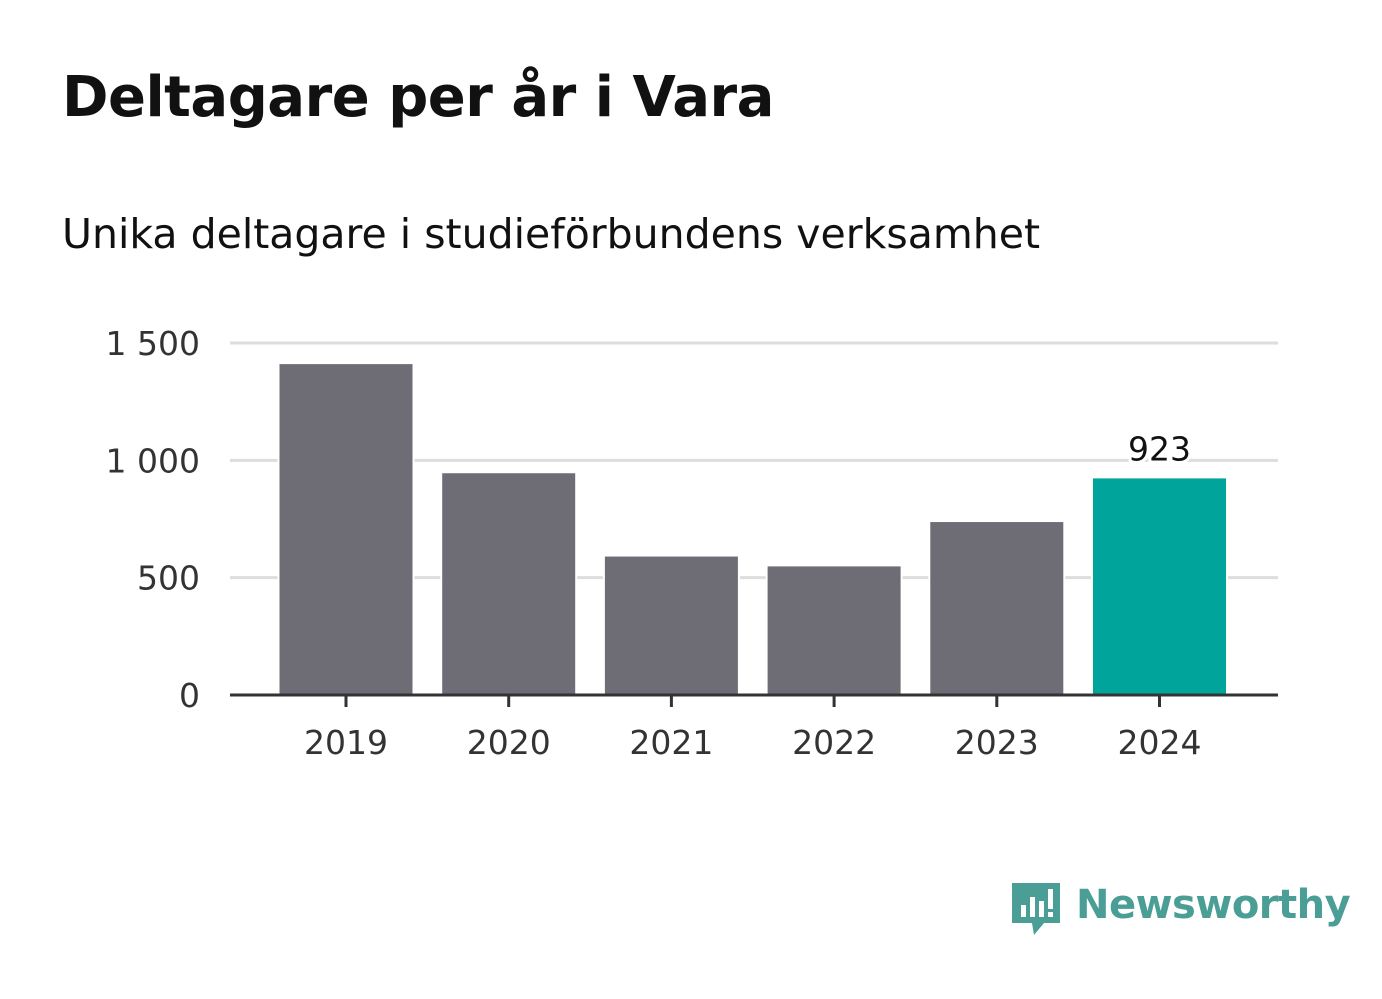  What do you see at coordinates (1160, 742) in the screenshot?
I see `x-tick-label: 2024` at bounding box center [1160, 742].